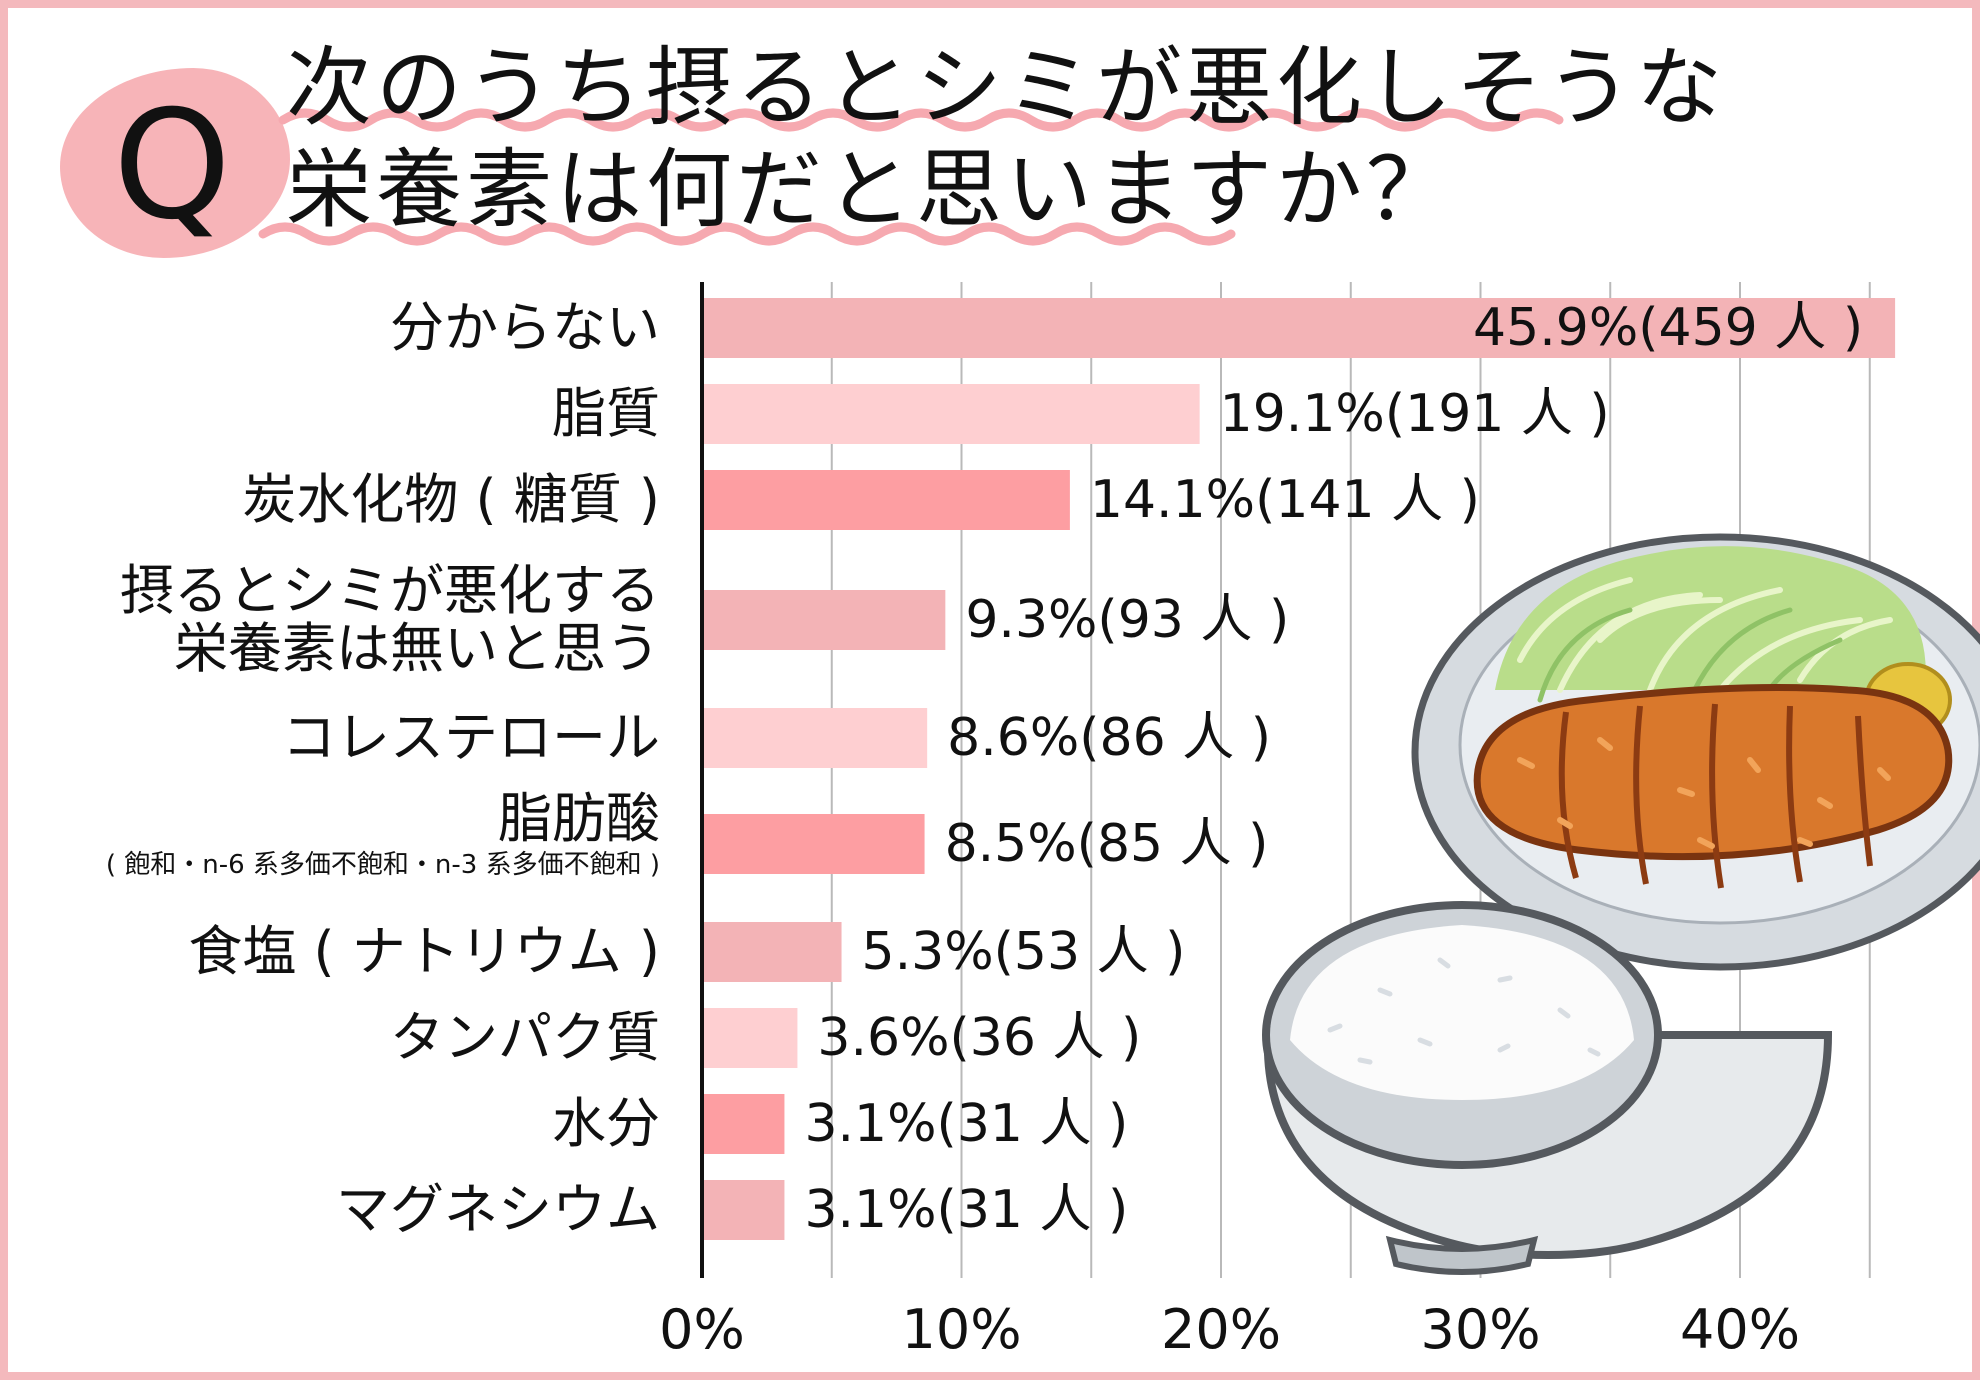 This screenshot has width=1980, height=1380. Describe the element at coordinates (579, 818) in the screenshot. I see `category-label: 脂肪酸` at that location.